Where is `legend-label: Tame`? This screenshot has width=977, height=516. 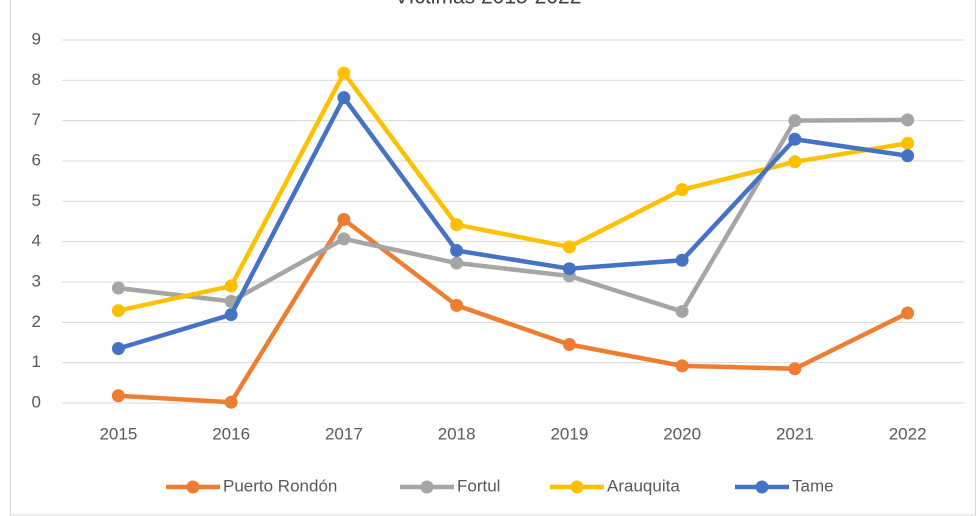 legend-label: Tame is located at coordinates (813, 485).